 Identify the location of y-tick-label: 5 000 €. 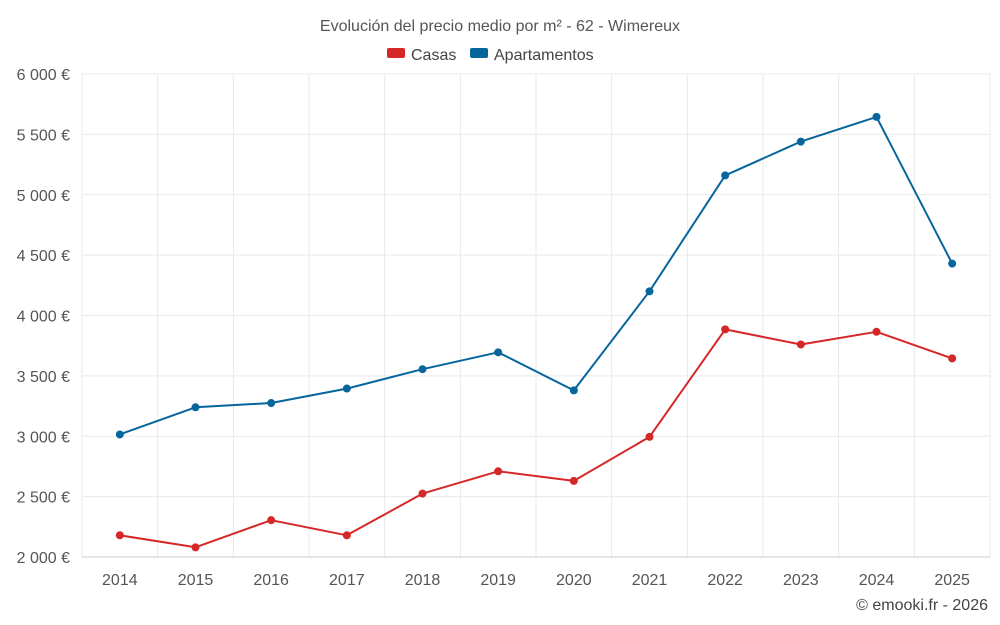
(43, 196).